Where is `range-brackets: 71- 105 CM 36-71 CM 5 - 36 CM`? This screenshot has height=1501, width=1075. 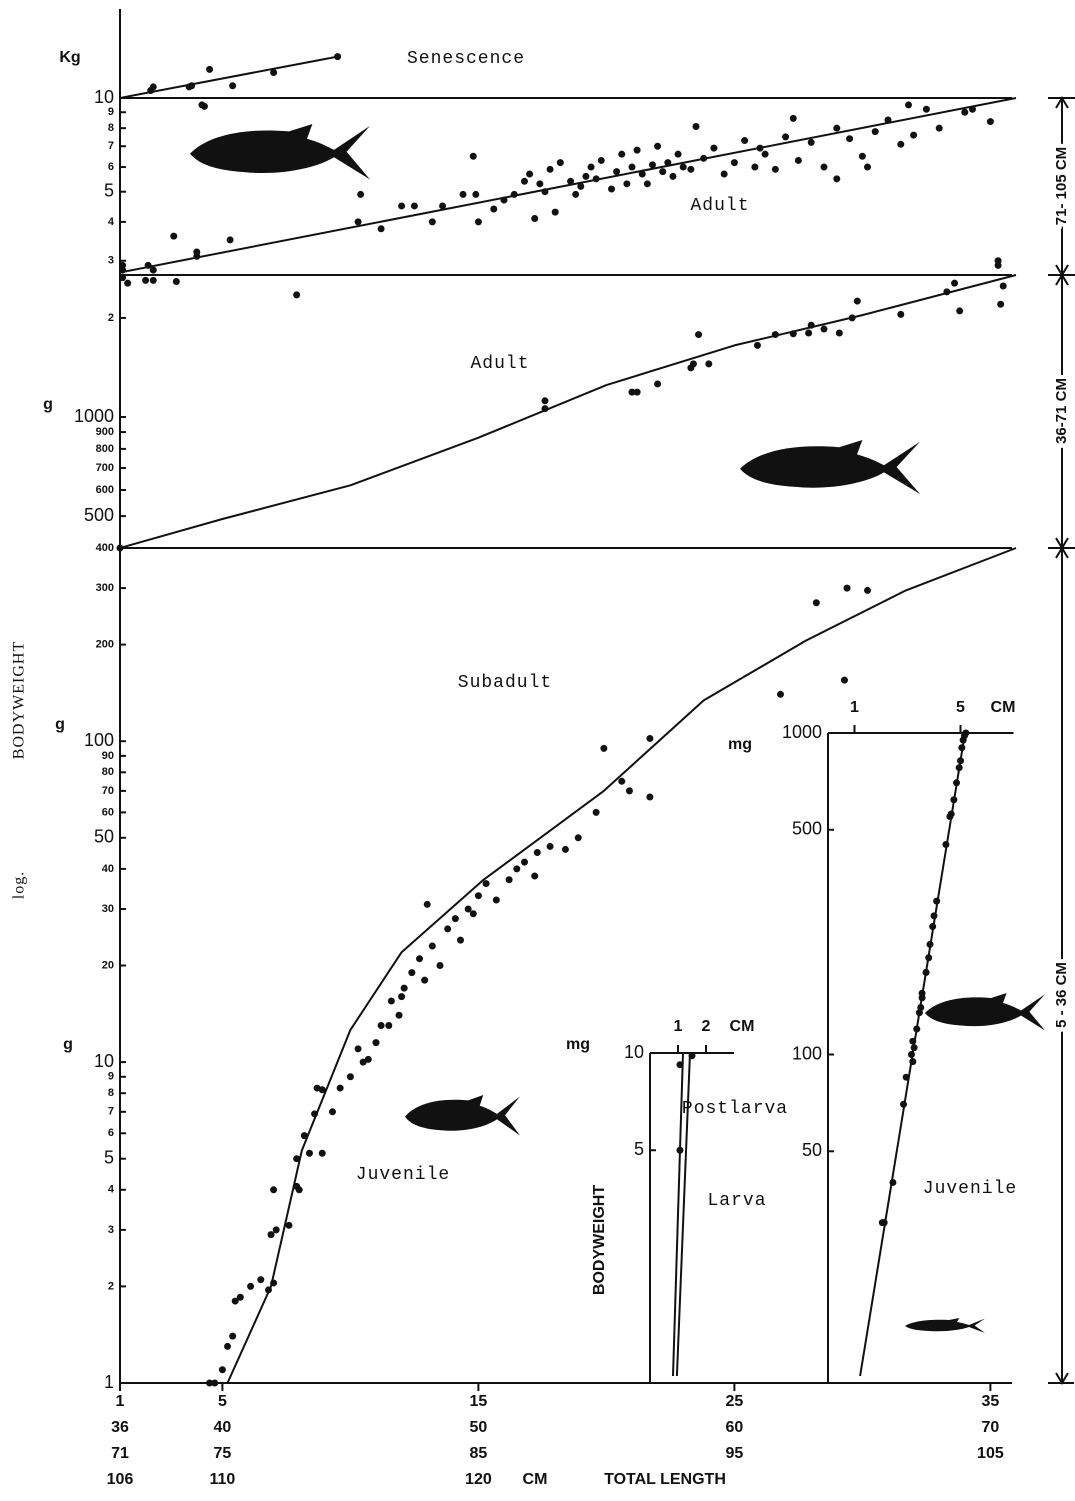 range-brackets: 71- 105 CM 36-71 CM 5 - 36 CM is located at coordinates (1061, 740).